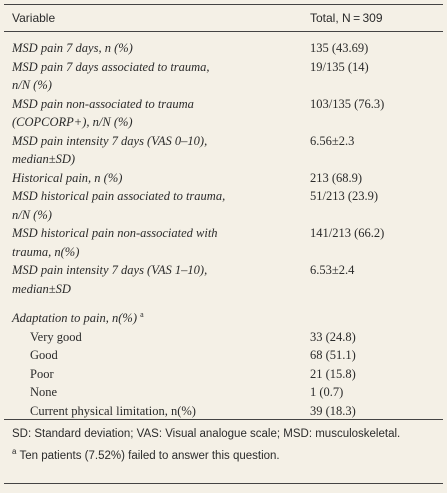 The width and height of the screenshot is (447, 493). What do you see at coordinates (44, 392) in the screenshot?
I see `row-label: None` at bounding box center [44, 392].